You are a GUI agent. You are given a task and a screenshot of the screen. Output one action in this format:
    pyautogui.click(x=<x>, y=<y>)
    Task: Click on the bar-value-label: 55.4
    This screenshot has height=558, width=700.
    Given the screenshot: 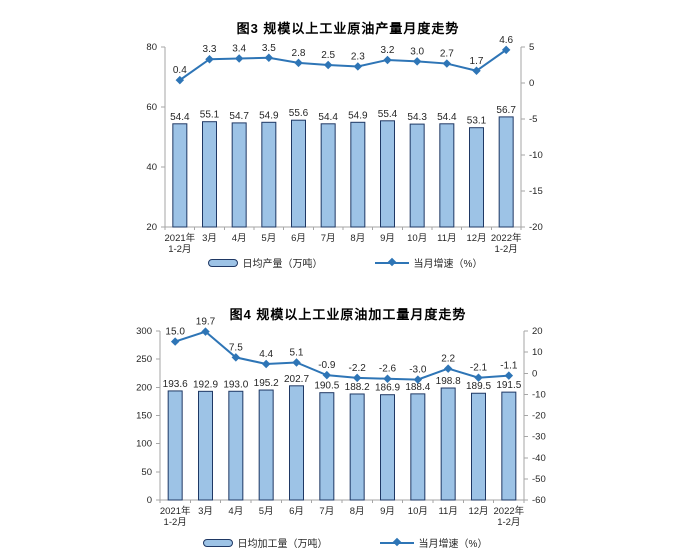 What is the action you would take?
    pyautogui.click(x=388, y=114)
    